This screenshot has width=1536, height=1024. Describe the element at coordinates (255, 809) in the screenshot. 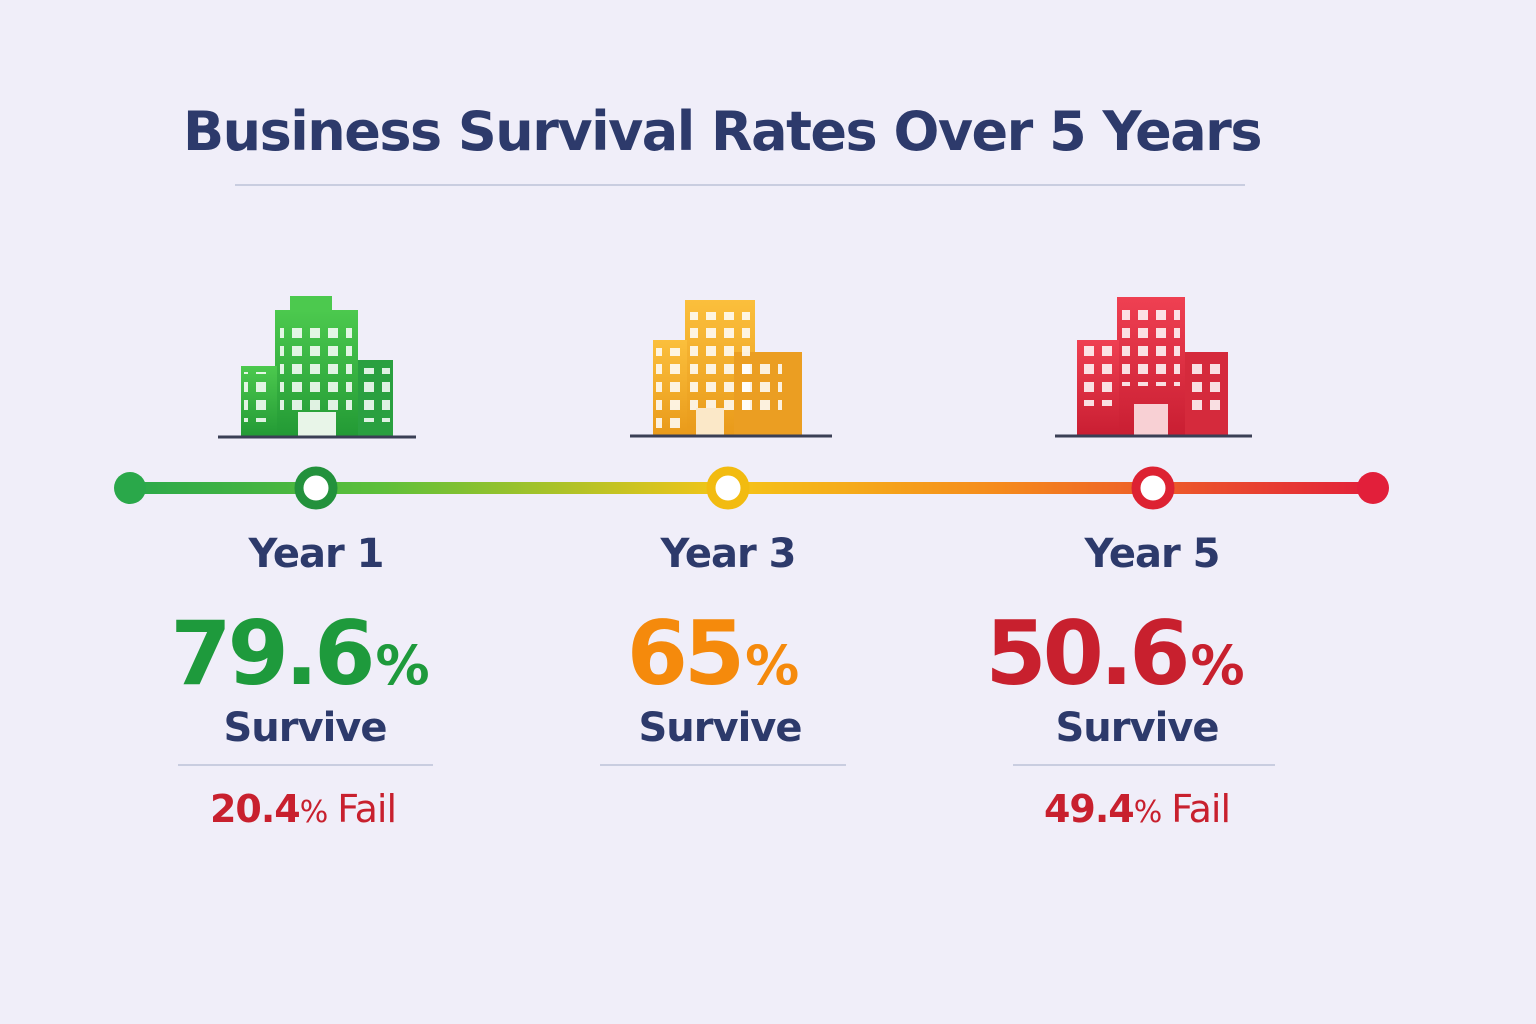

I see `fail-value: 20.4` at that location.